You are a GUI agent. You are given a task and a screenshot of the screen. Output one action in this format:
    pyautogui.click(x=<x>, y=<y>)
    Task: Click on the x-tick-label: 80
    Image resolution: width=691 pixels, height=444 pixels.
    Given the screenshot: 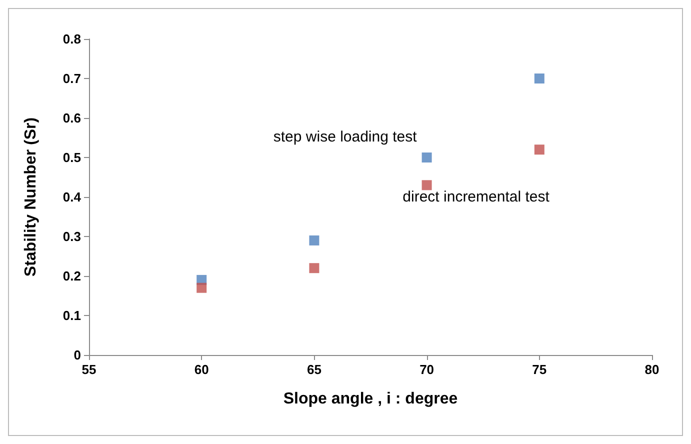 What is the action you would take?
    pyautogui.click(x=652, y=369)
    